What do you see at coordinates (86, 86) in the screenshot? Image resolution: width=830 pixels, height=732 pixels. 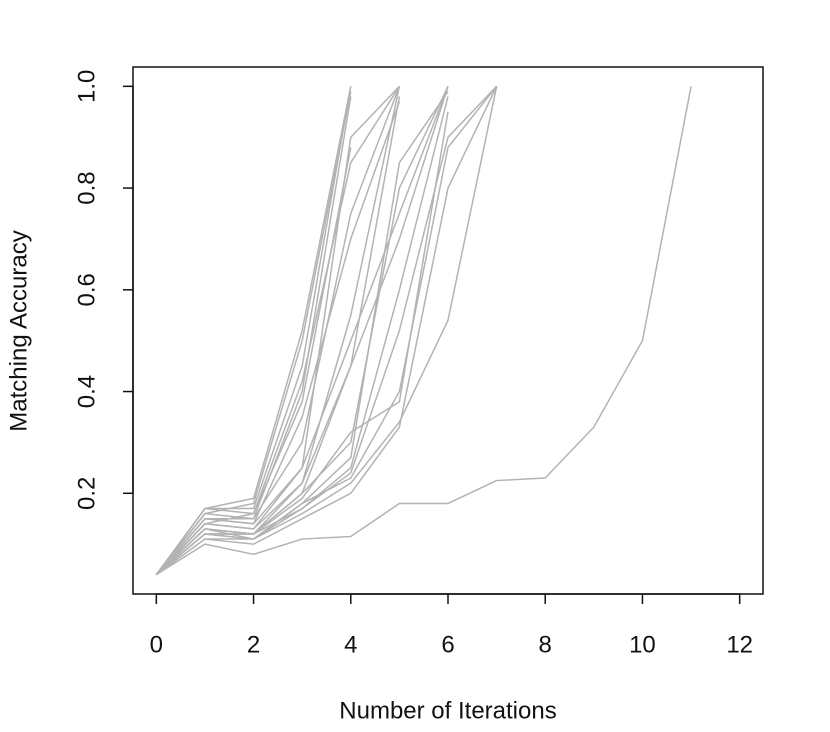 I see `y-tick-label: 1.0` at bounding box center [86, 86].